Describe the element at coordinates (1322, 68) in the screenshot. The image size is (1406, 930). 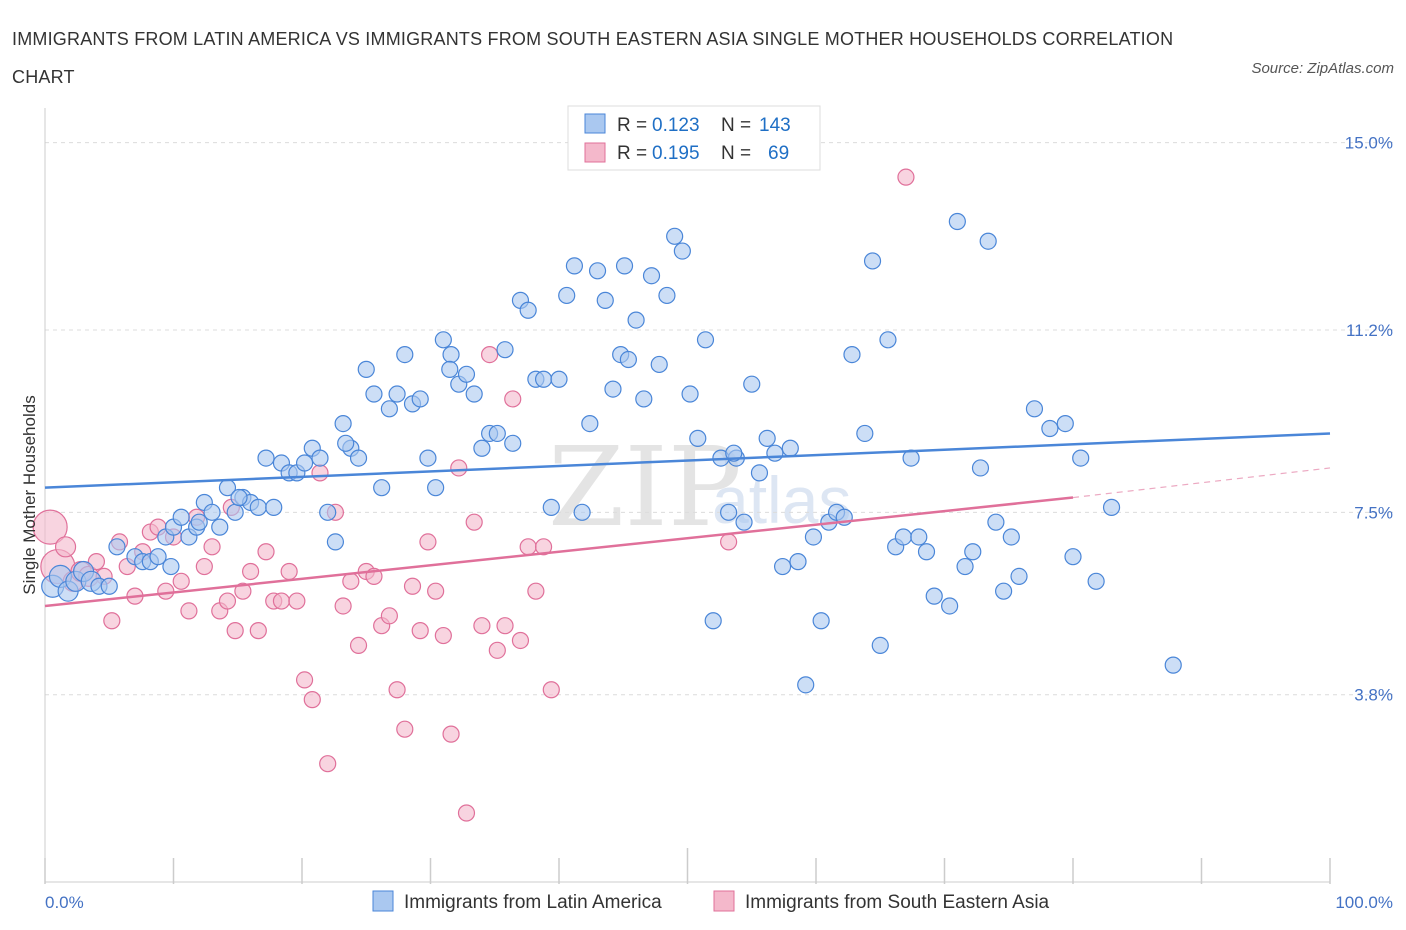
I see `source-label: Source: ZipAtlas.com` at that location.